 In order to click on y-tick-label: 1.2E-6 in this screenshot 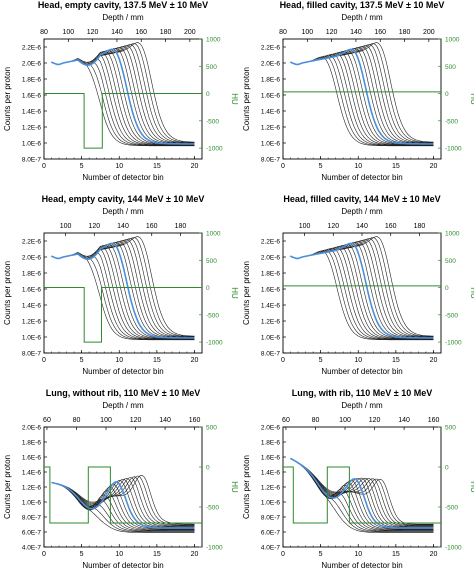, I will do `click(32, 322)`.